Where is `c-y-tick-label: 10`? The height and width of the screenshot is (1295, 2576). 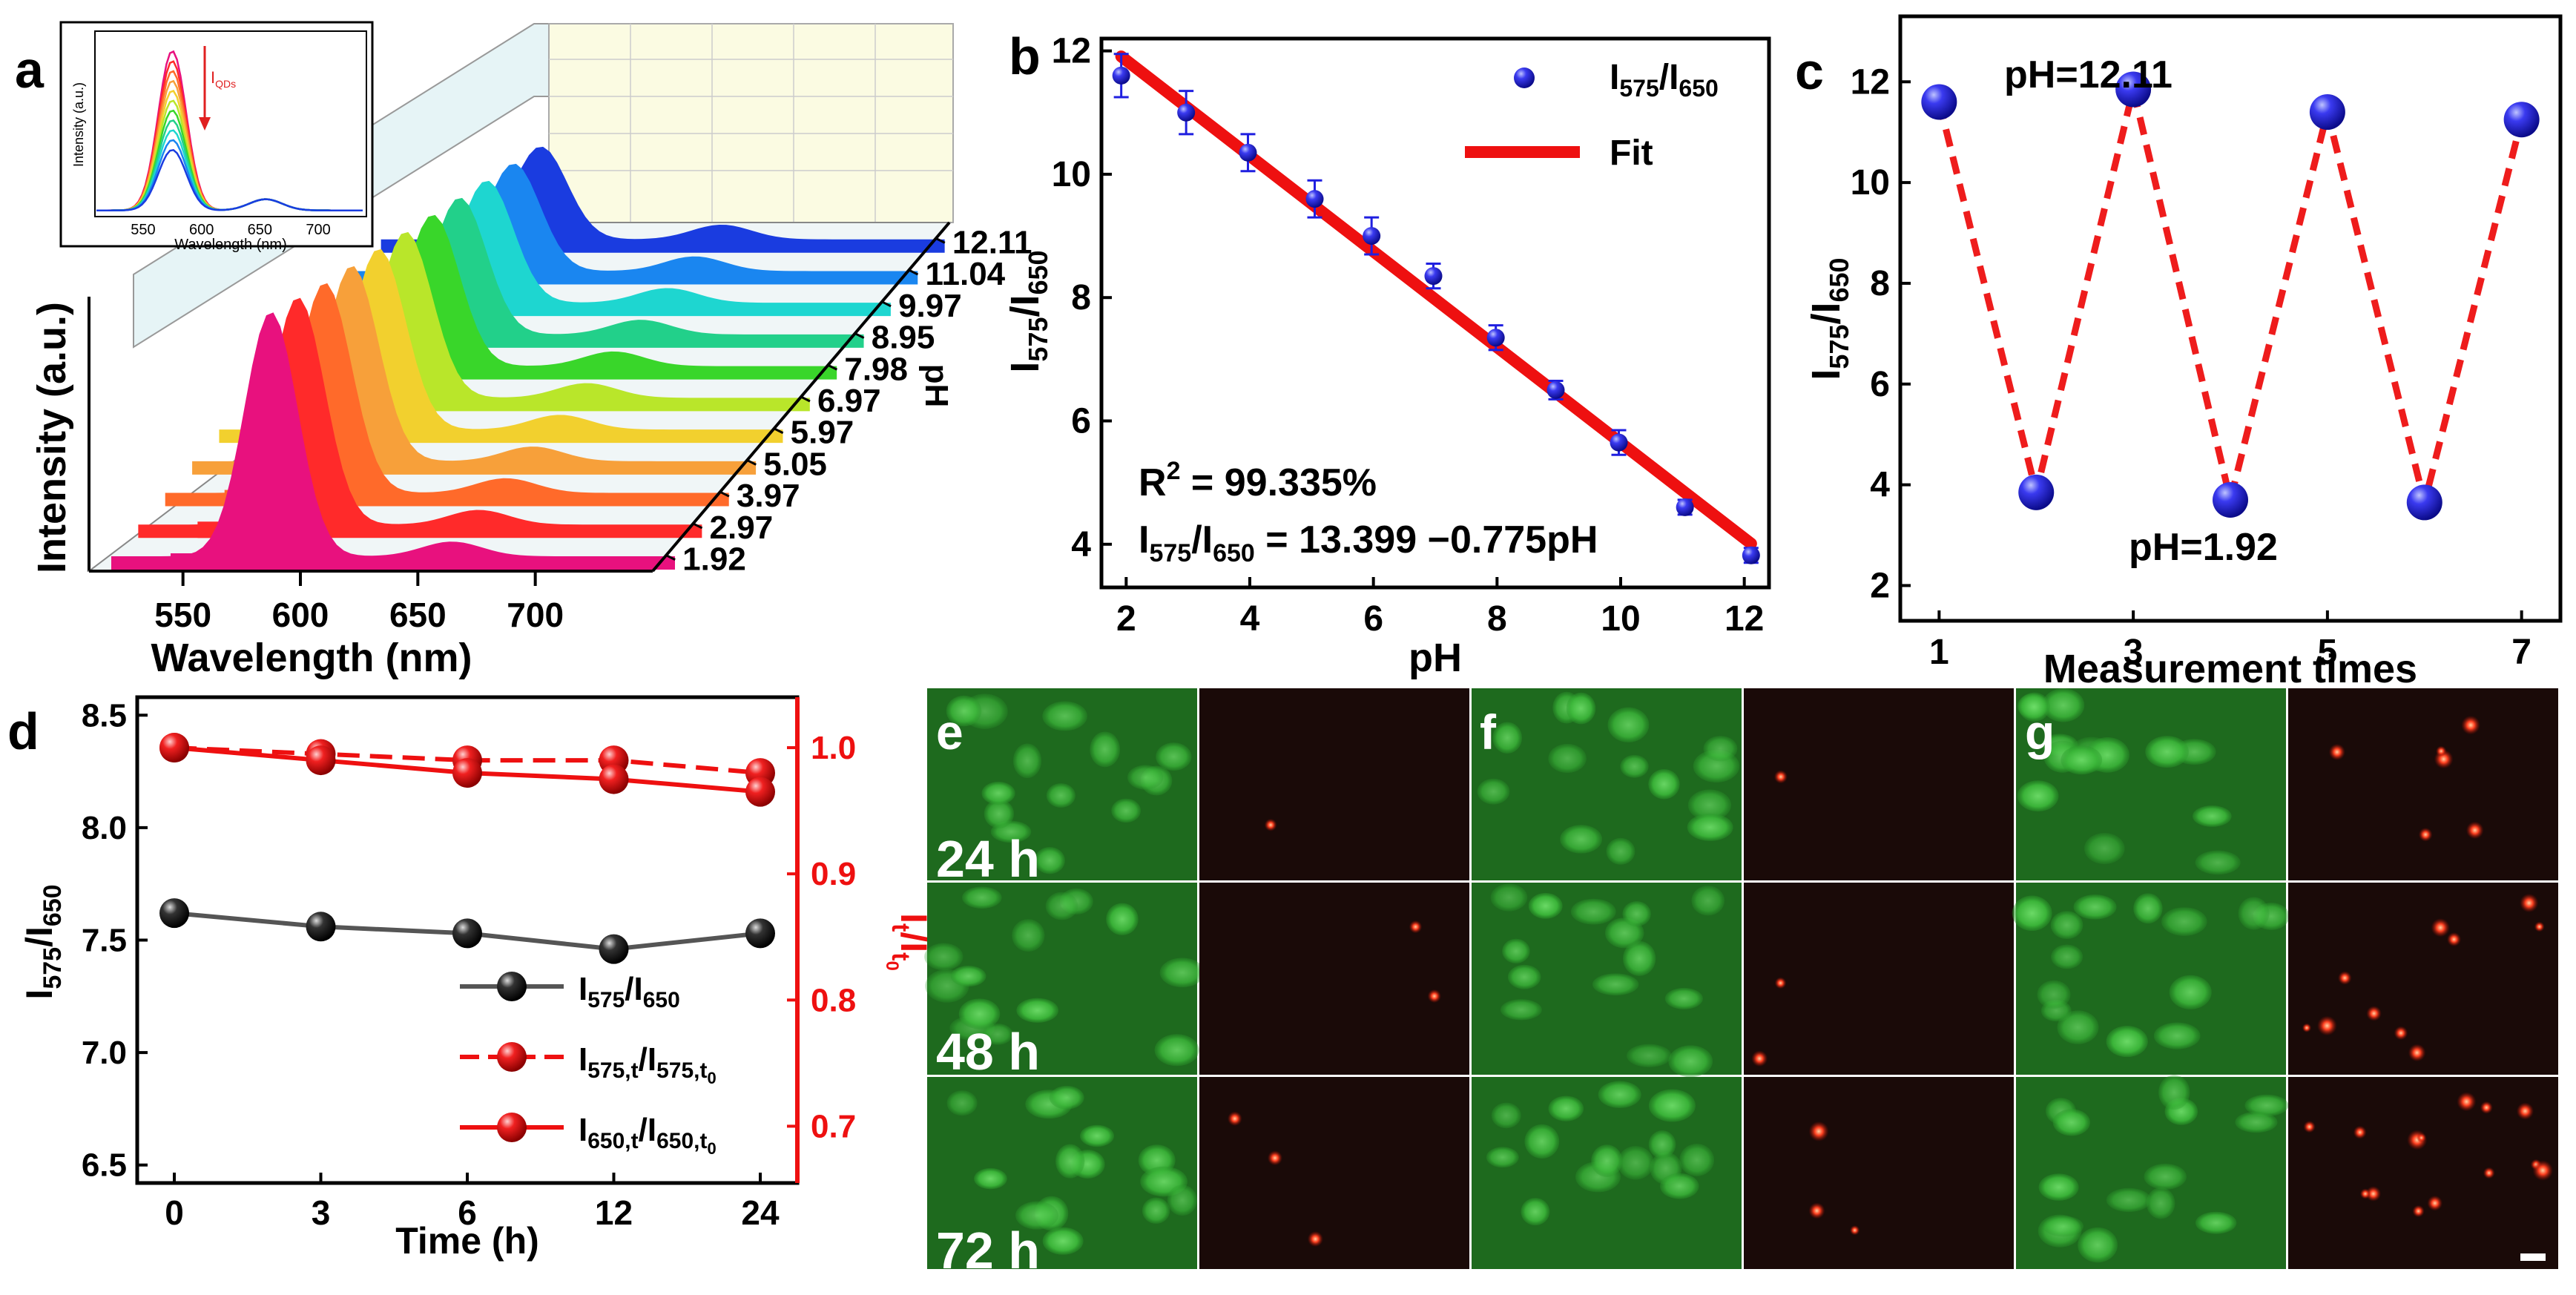
c-y-tick-label: 10 is located at coordinates (1871, 183).